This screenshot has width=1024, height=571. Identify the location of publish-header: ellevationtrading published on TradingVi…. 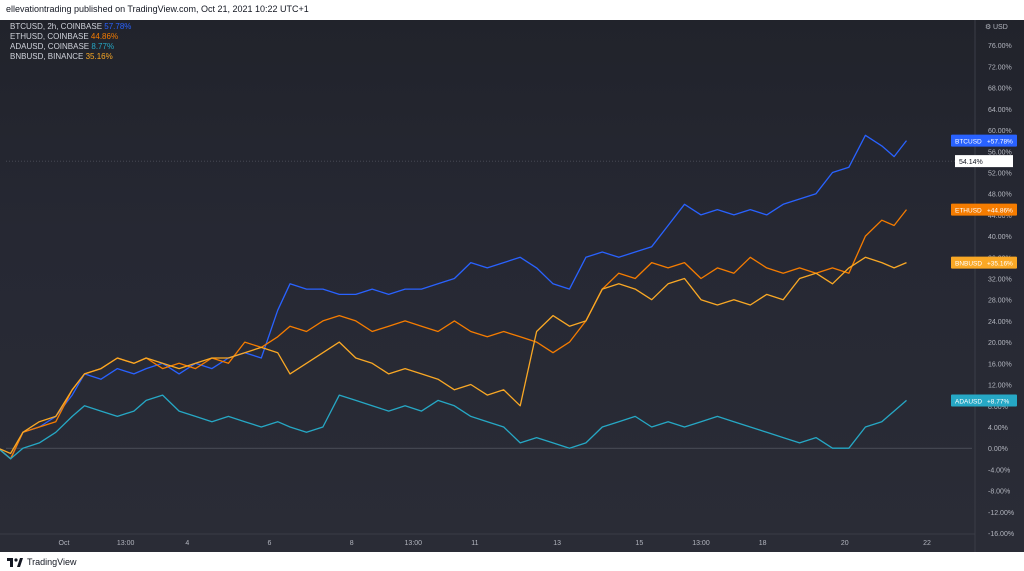
(512, 10).